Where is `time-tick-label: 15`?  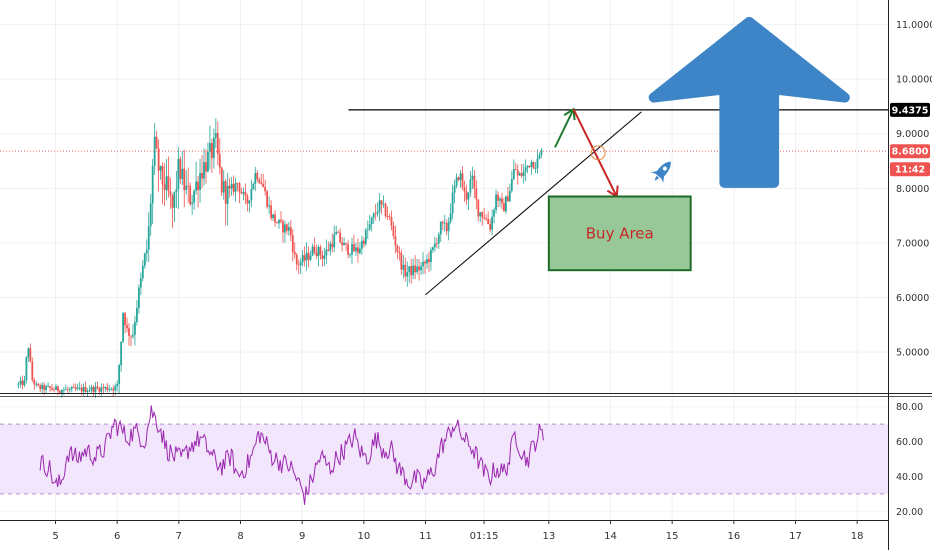
time-tick-label: 15 is located at coordinates (672, 536).